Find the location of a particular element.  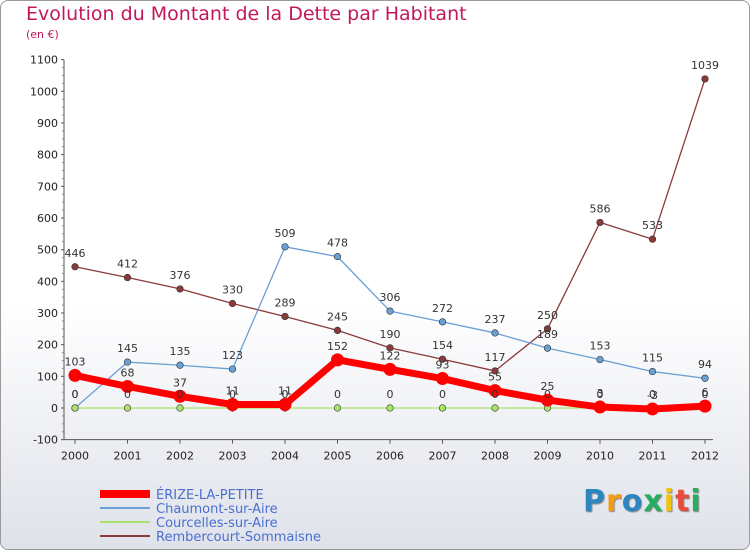

data-label: 1039 is located at coordinates (705, 65).